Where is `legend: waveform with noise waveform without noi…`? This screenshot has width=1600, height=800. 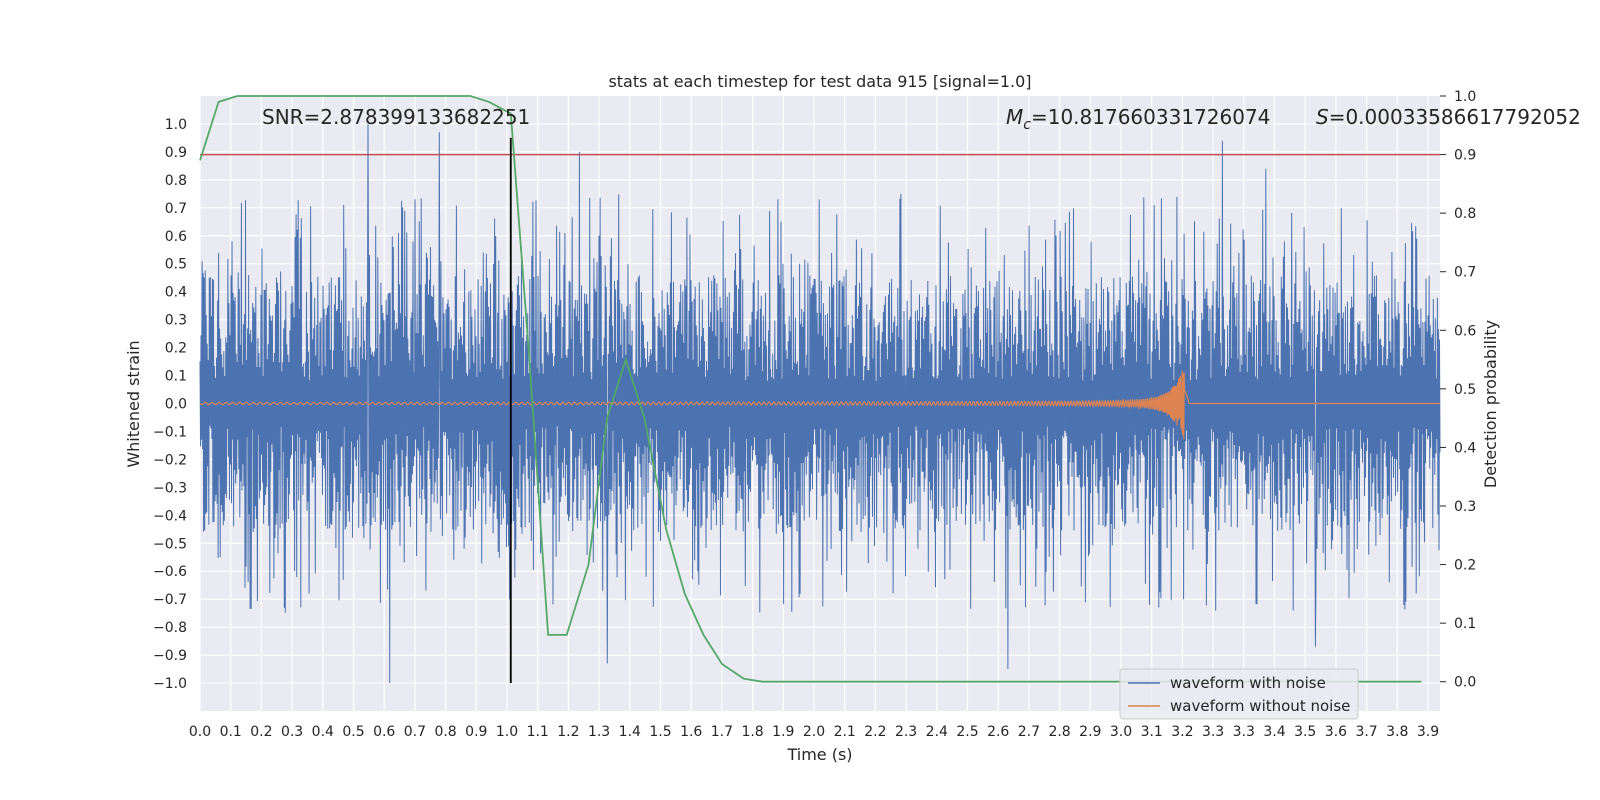
legend: waveform with noise waveform without noi… is located at coordinates (1239, 694).